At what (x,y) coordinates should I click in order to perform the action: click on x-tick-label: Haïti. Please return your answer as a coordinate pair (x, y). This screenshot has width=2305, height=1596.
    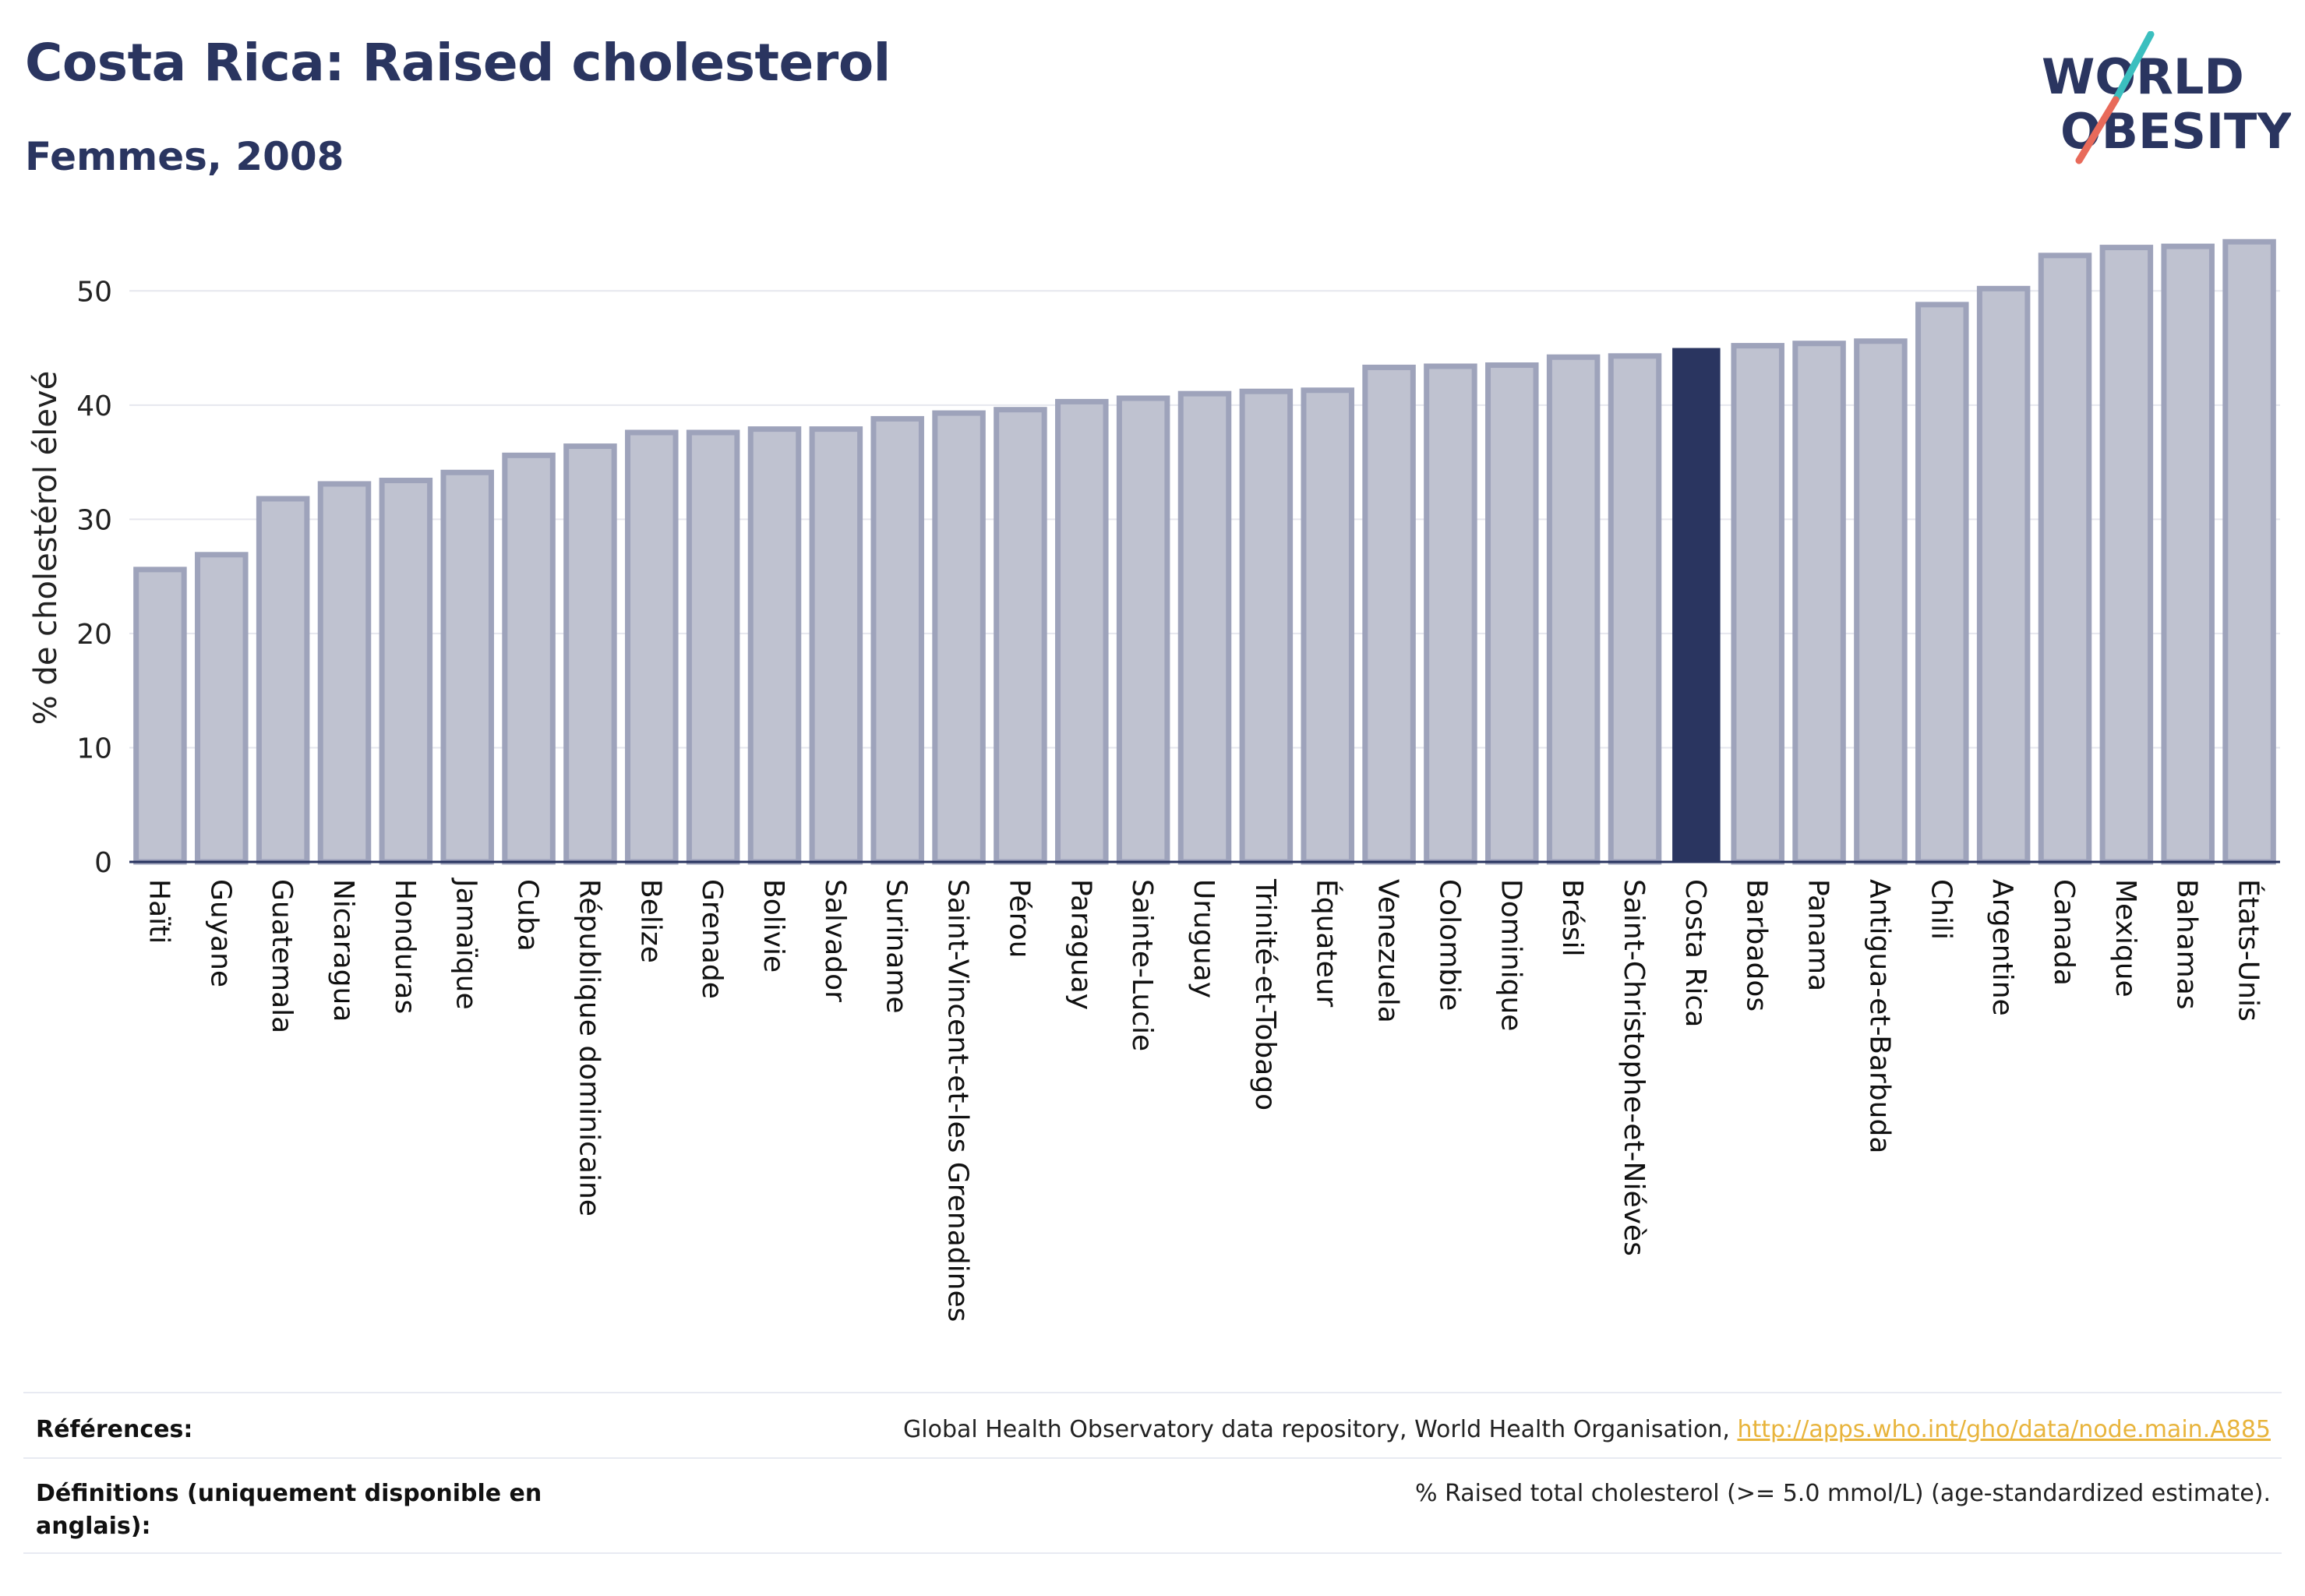
    Looking at the image, I should click on (159, 911).